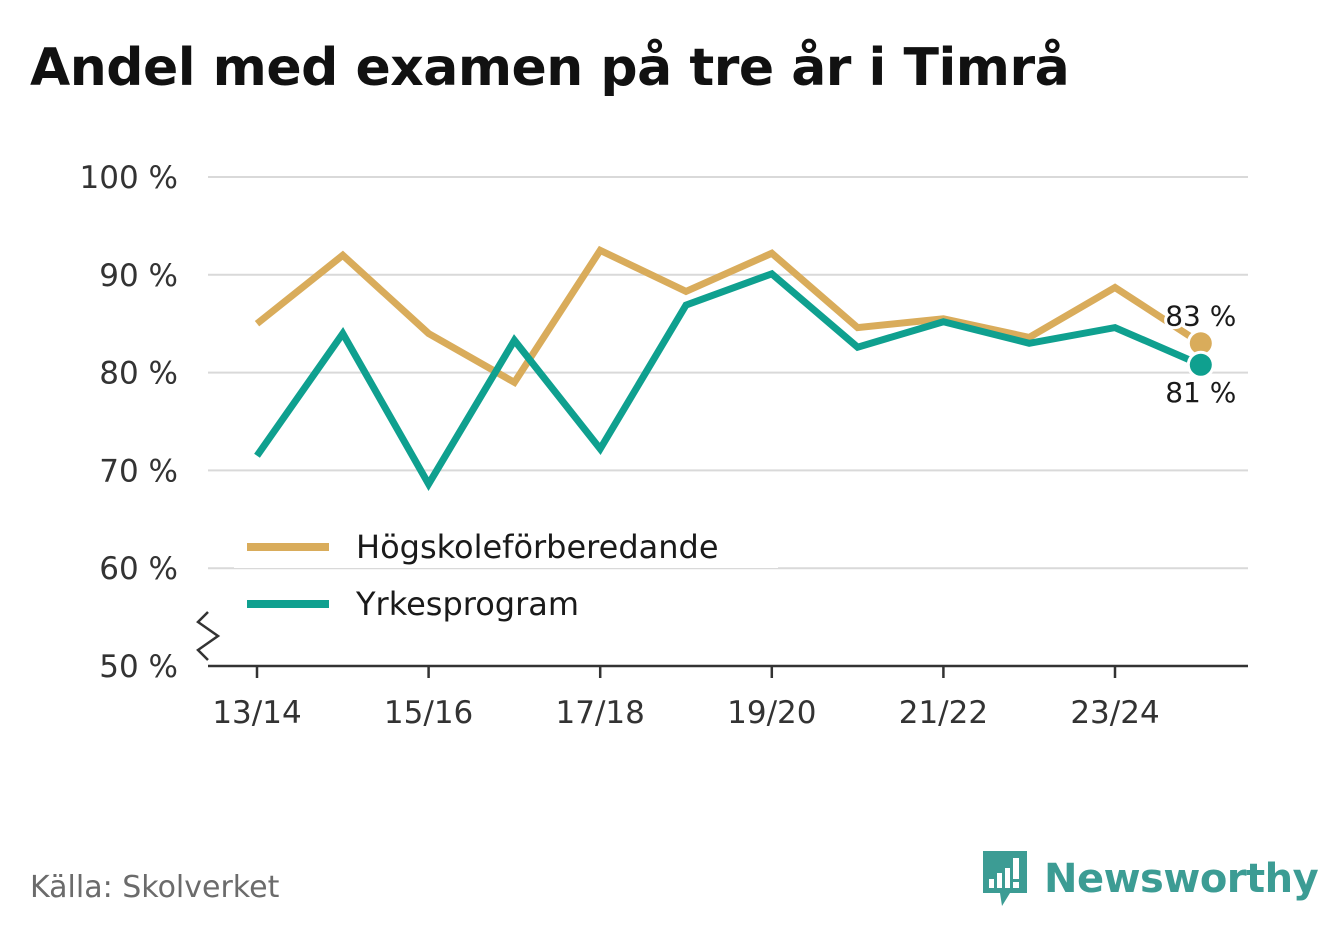 Image resolution: width=1322 pixels, height=939 pixels. What do you see at coordinates (138, 374) in the screenshot?
I see `y-tick-label: 80 %` at bounding box center [138, 374].